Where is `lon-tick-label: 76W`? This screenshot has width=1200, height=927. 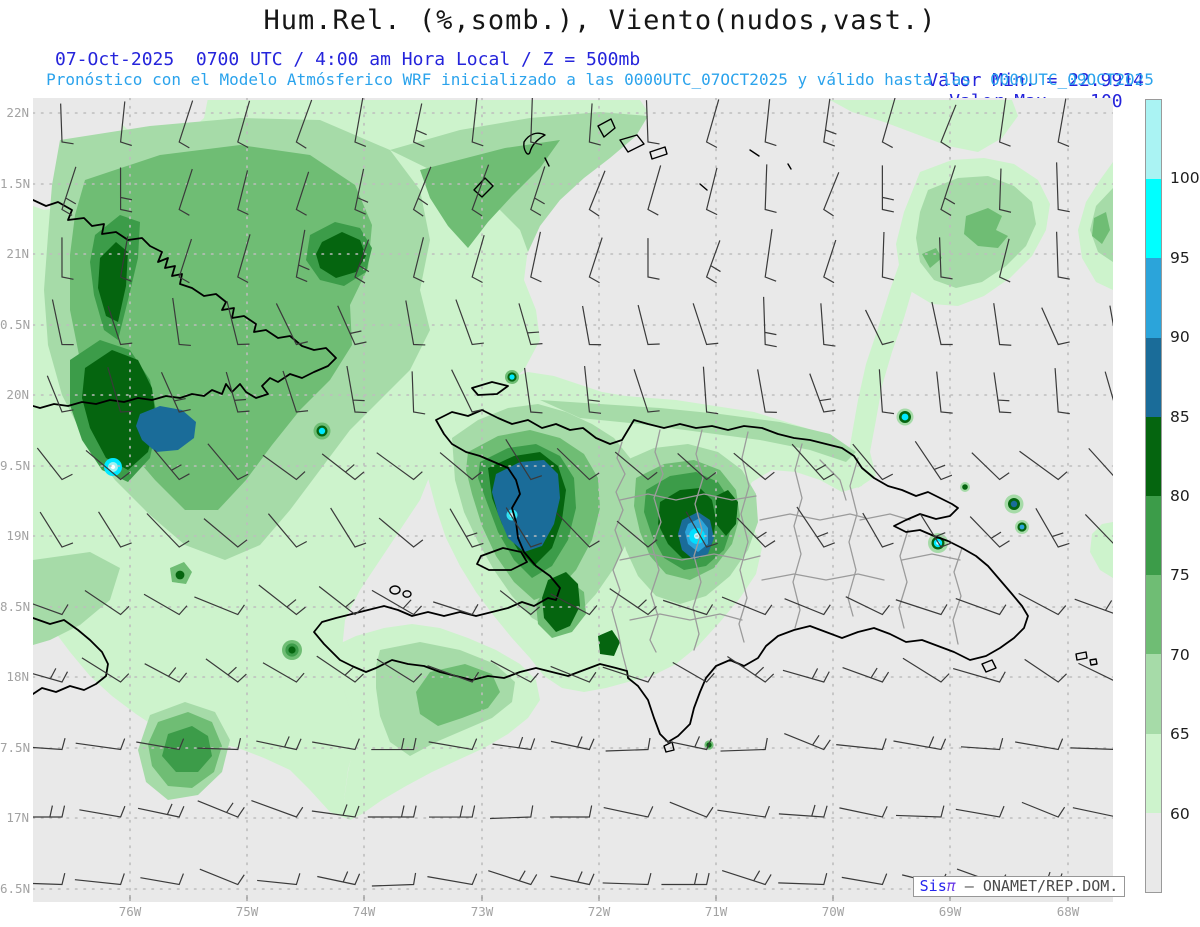 lon-tick-label: 76W is located at coordinates (130, 911).